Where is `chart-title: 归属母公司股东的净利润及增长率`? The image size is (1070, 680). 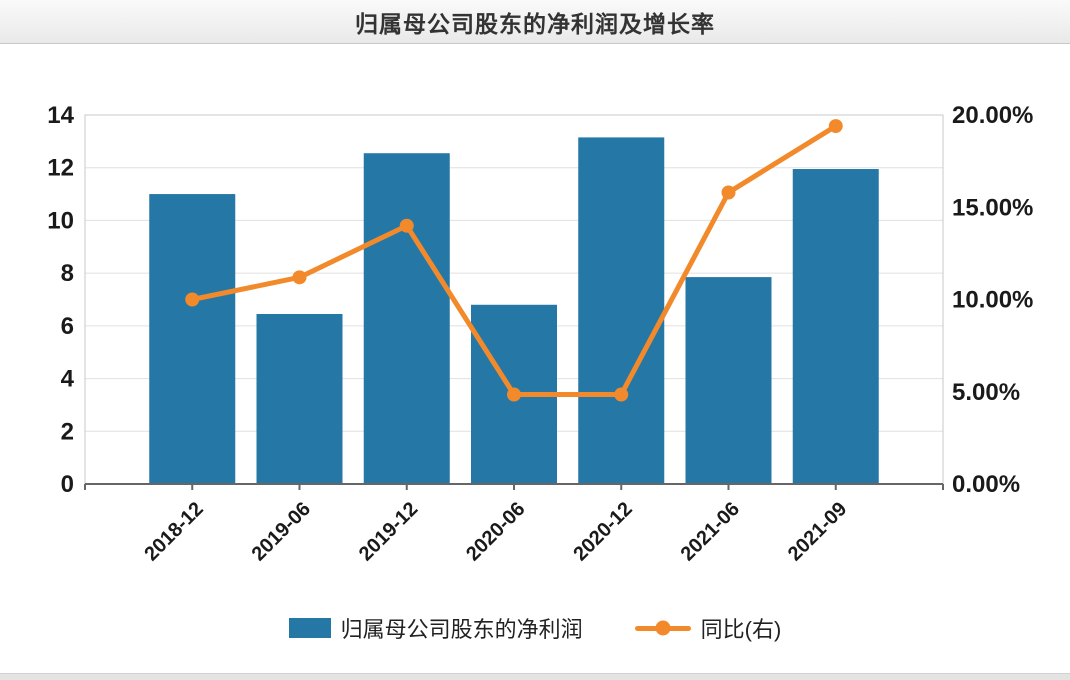 chart-title: 归属母公司股东的净利润及增长率 is located at coordinates (535, 23).